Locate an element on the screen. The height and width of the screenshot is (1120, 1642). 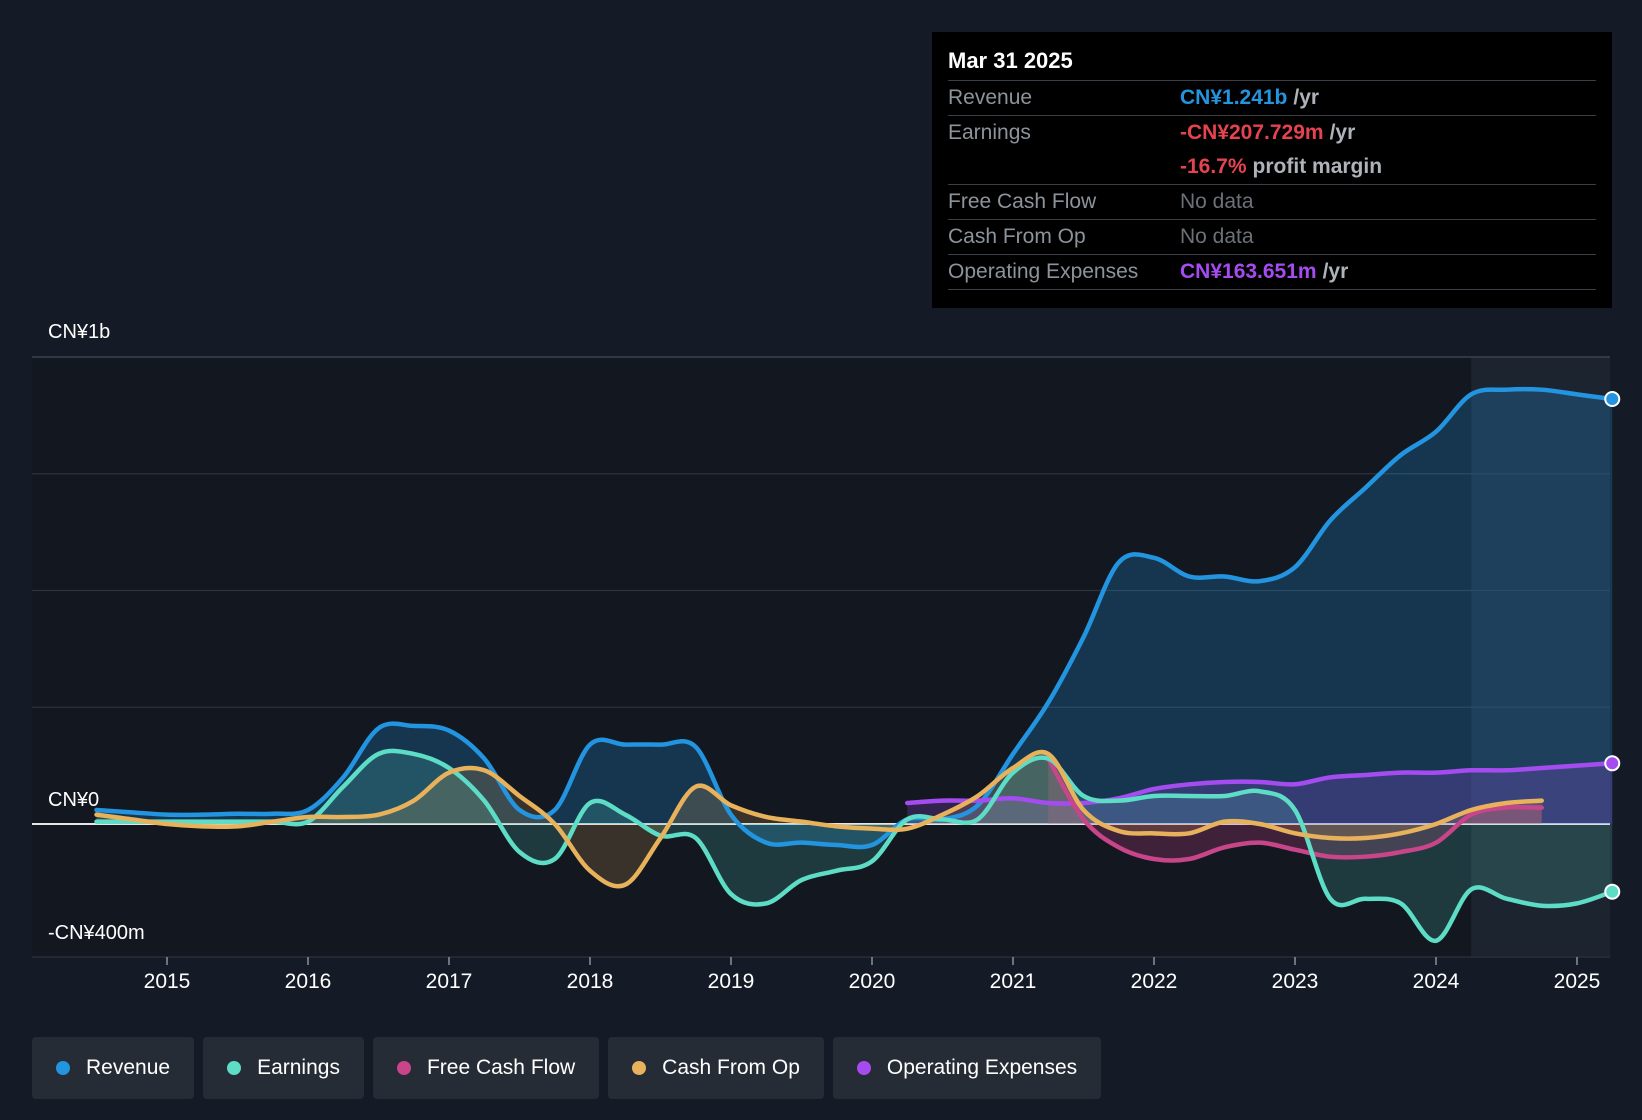
x-tick-2023: 2023 is located at coordinates (1295, 981).